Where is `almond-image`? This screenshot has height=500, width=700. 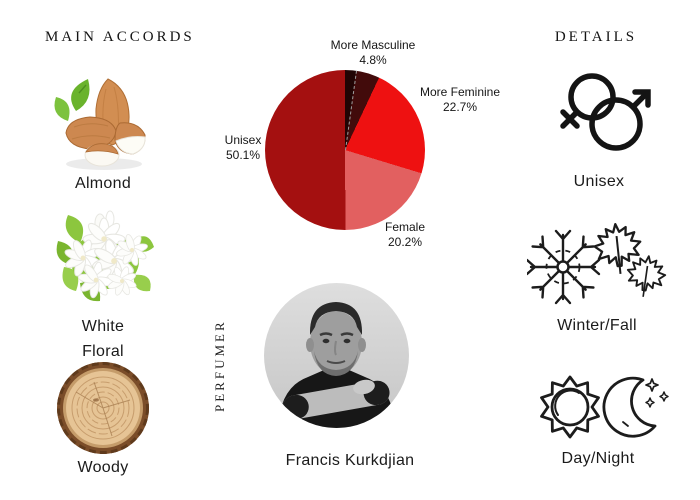
almond-image is located at coordinates (102, 119).